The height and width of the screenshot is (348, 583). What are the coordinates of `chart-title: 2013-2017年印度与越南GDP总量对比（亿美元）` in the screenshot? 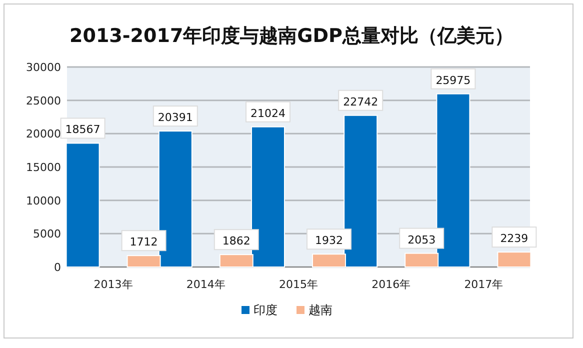 It's located at (292, 36).